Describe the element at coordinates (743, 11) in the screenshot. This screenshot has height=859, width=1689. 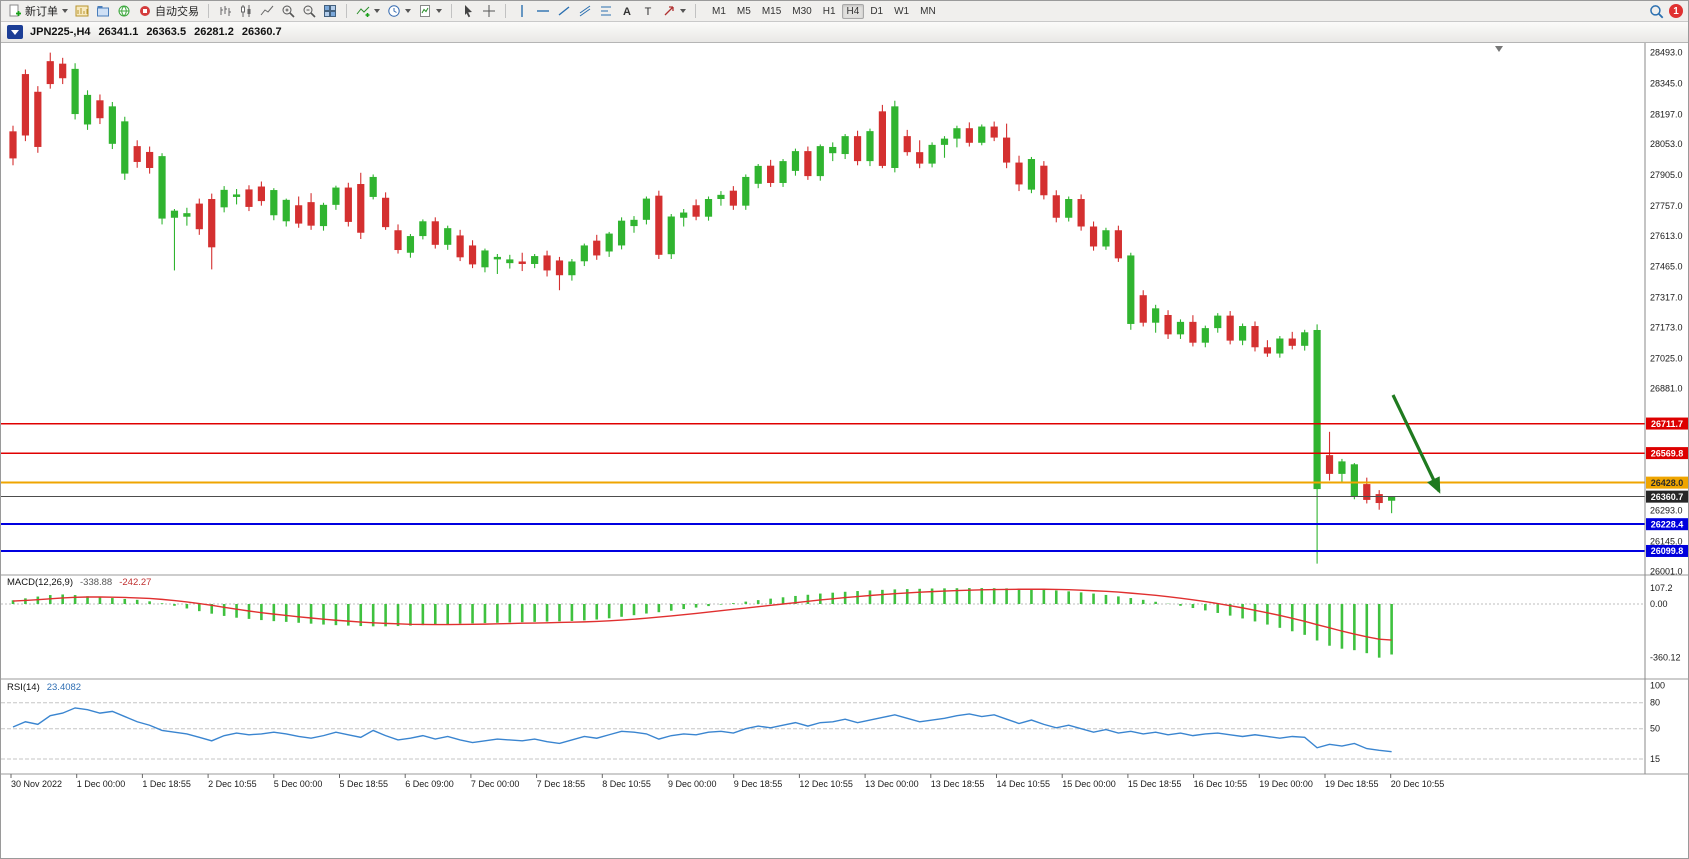
I see `timeframe-M5: M5` at that location.